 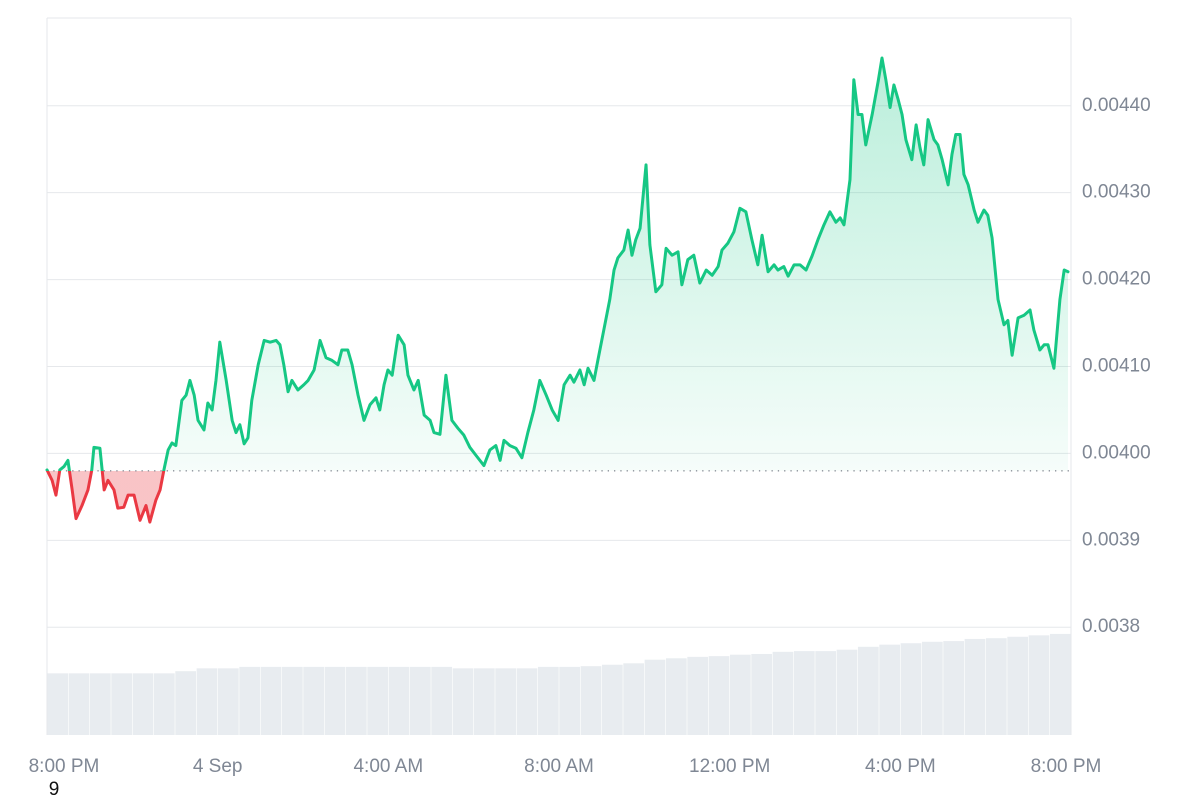 What do you see at coordinates (388, 766) in the screenshot?
I see `x-tick-label: 4:00 AM` at bounding box center [388, 766].